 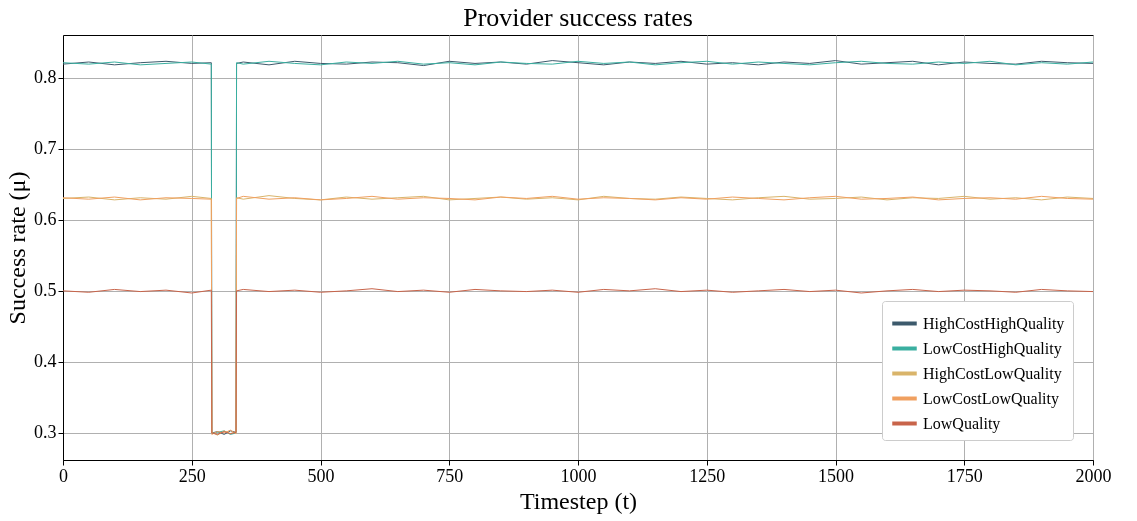 What do you see at coordinates (17, 248) in the screenshot?
I see `y-axis-title: Success rate (μ)` at bounding box center [17, 248].